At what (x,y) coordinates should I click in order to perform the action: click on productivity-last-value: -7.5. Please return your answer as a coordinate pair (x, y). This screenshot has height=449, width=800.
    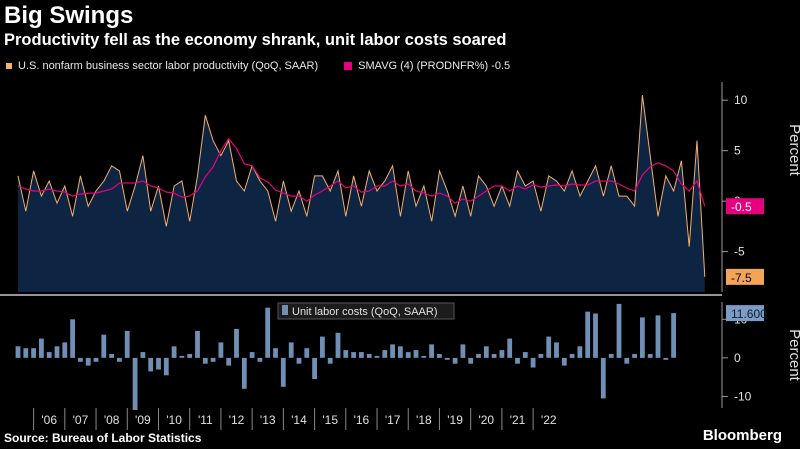
    Looking at the image, I should click on (741, 278).